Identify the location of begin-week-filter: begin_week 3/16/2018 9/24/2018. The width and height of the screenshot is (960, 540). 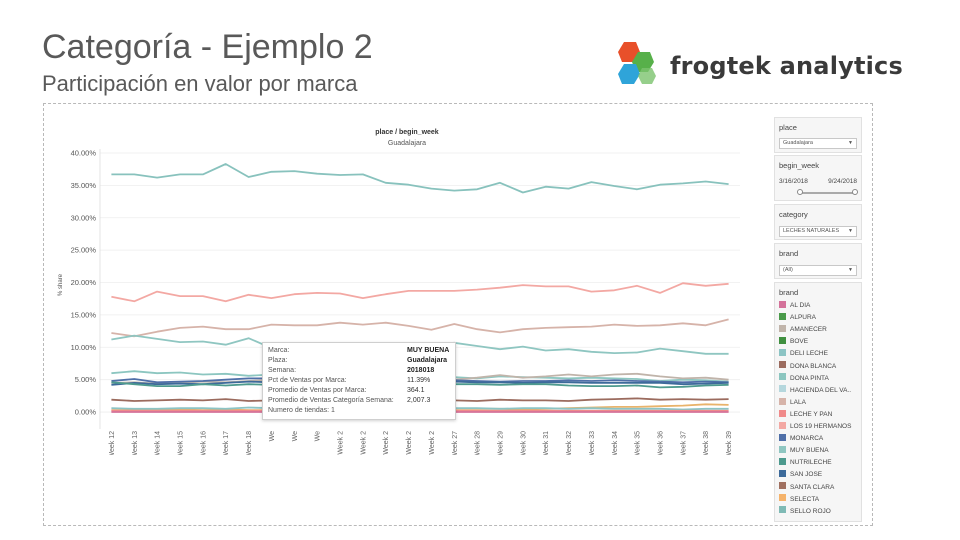
(818, 178).